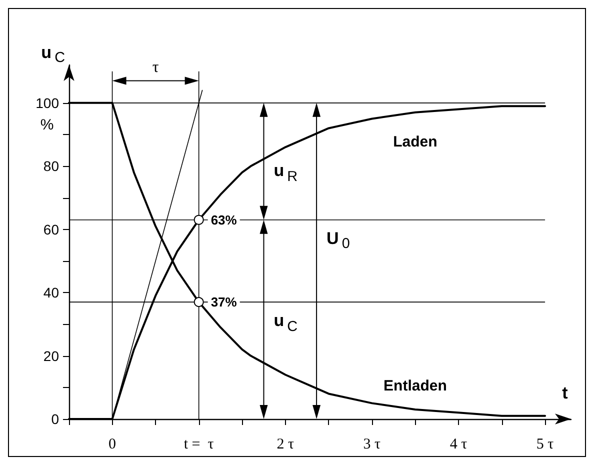  Describe the element at coordinates (459, 444) in the screenshot. I see `x-tick-label: 4 τ` at that location.